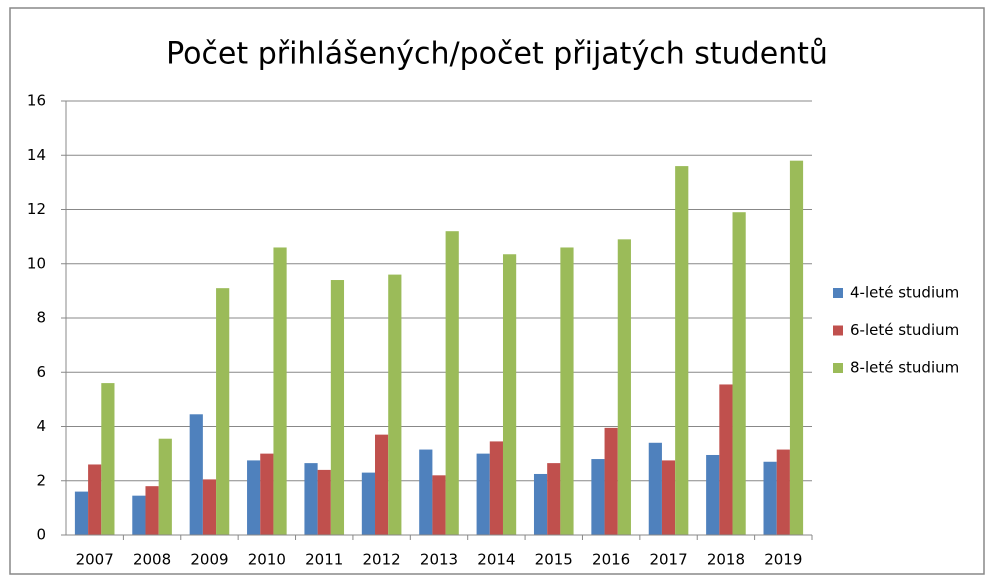  What do you see at coordinates (209, 560) in the screenshot?
I see `x-tick-label: 2009` at bounding box center [209, 560].